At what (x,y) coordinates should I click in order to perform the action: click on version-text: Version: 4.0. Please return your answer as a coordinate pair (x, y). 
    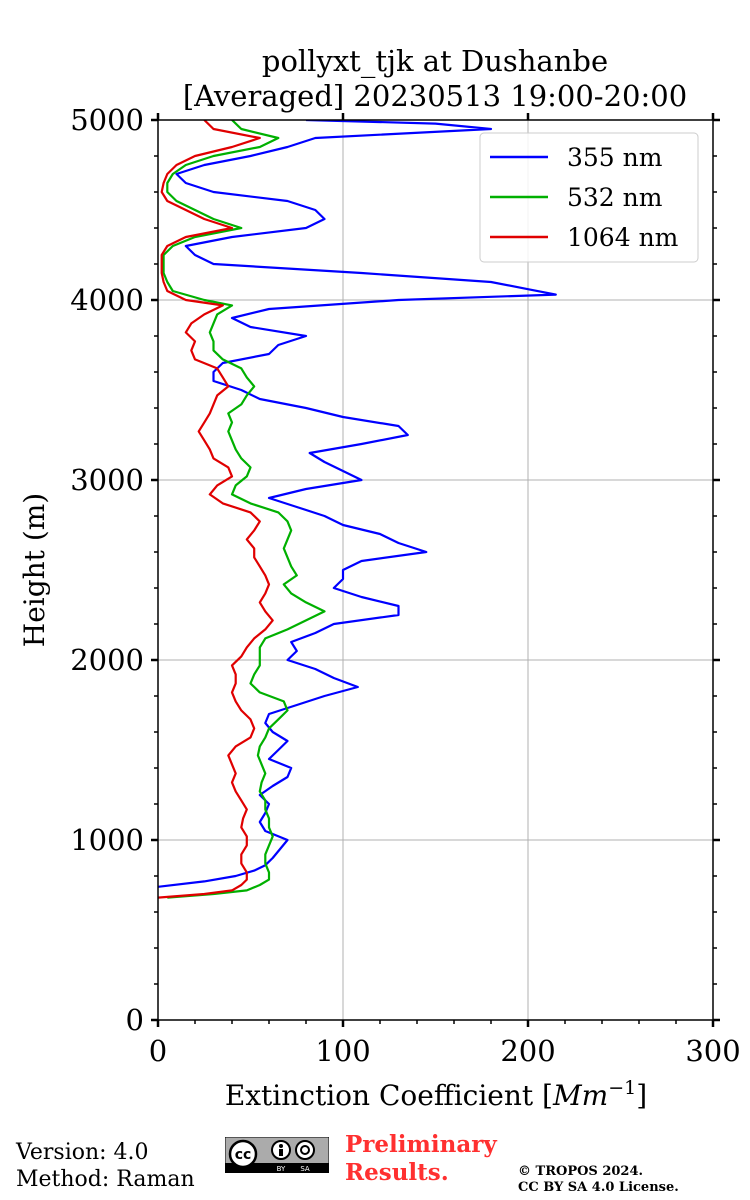
    Looking at the image, I should click on (82, 1152).